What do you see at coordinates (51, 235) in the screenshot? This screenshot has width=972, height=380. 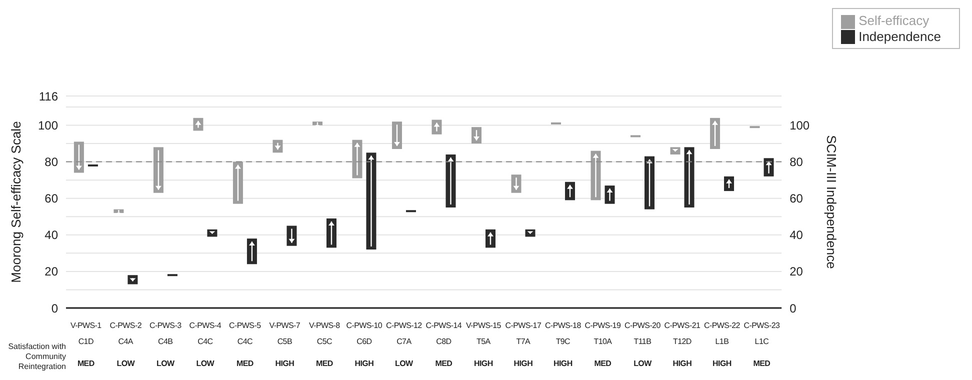 I see `y-tick-label: 40` at bounding box center [51, 235].